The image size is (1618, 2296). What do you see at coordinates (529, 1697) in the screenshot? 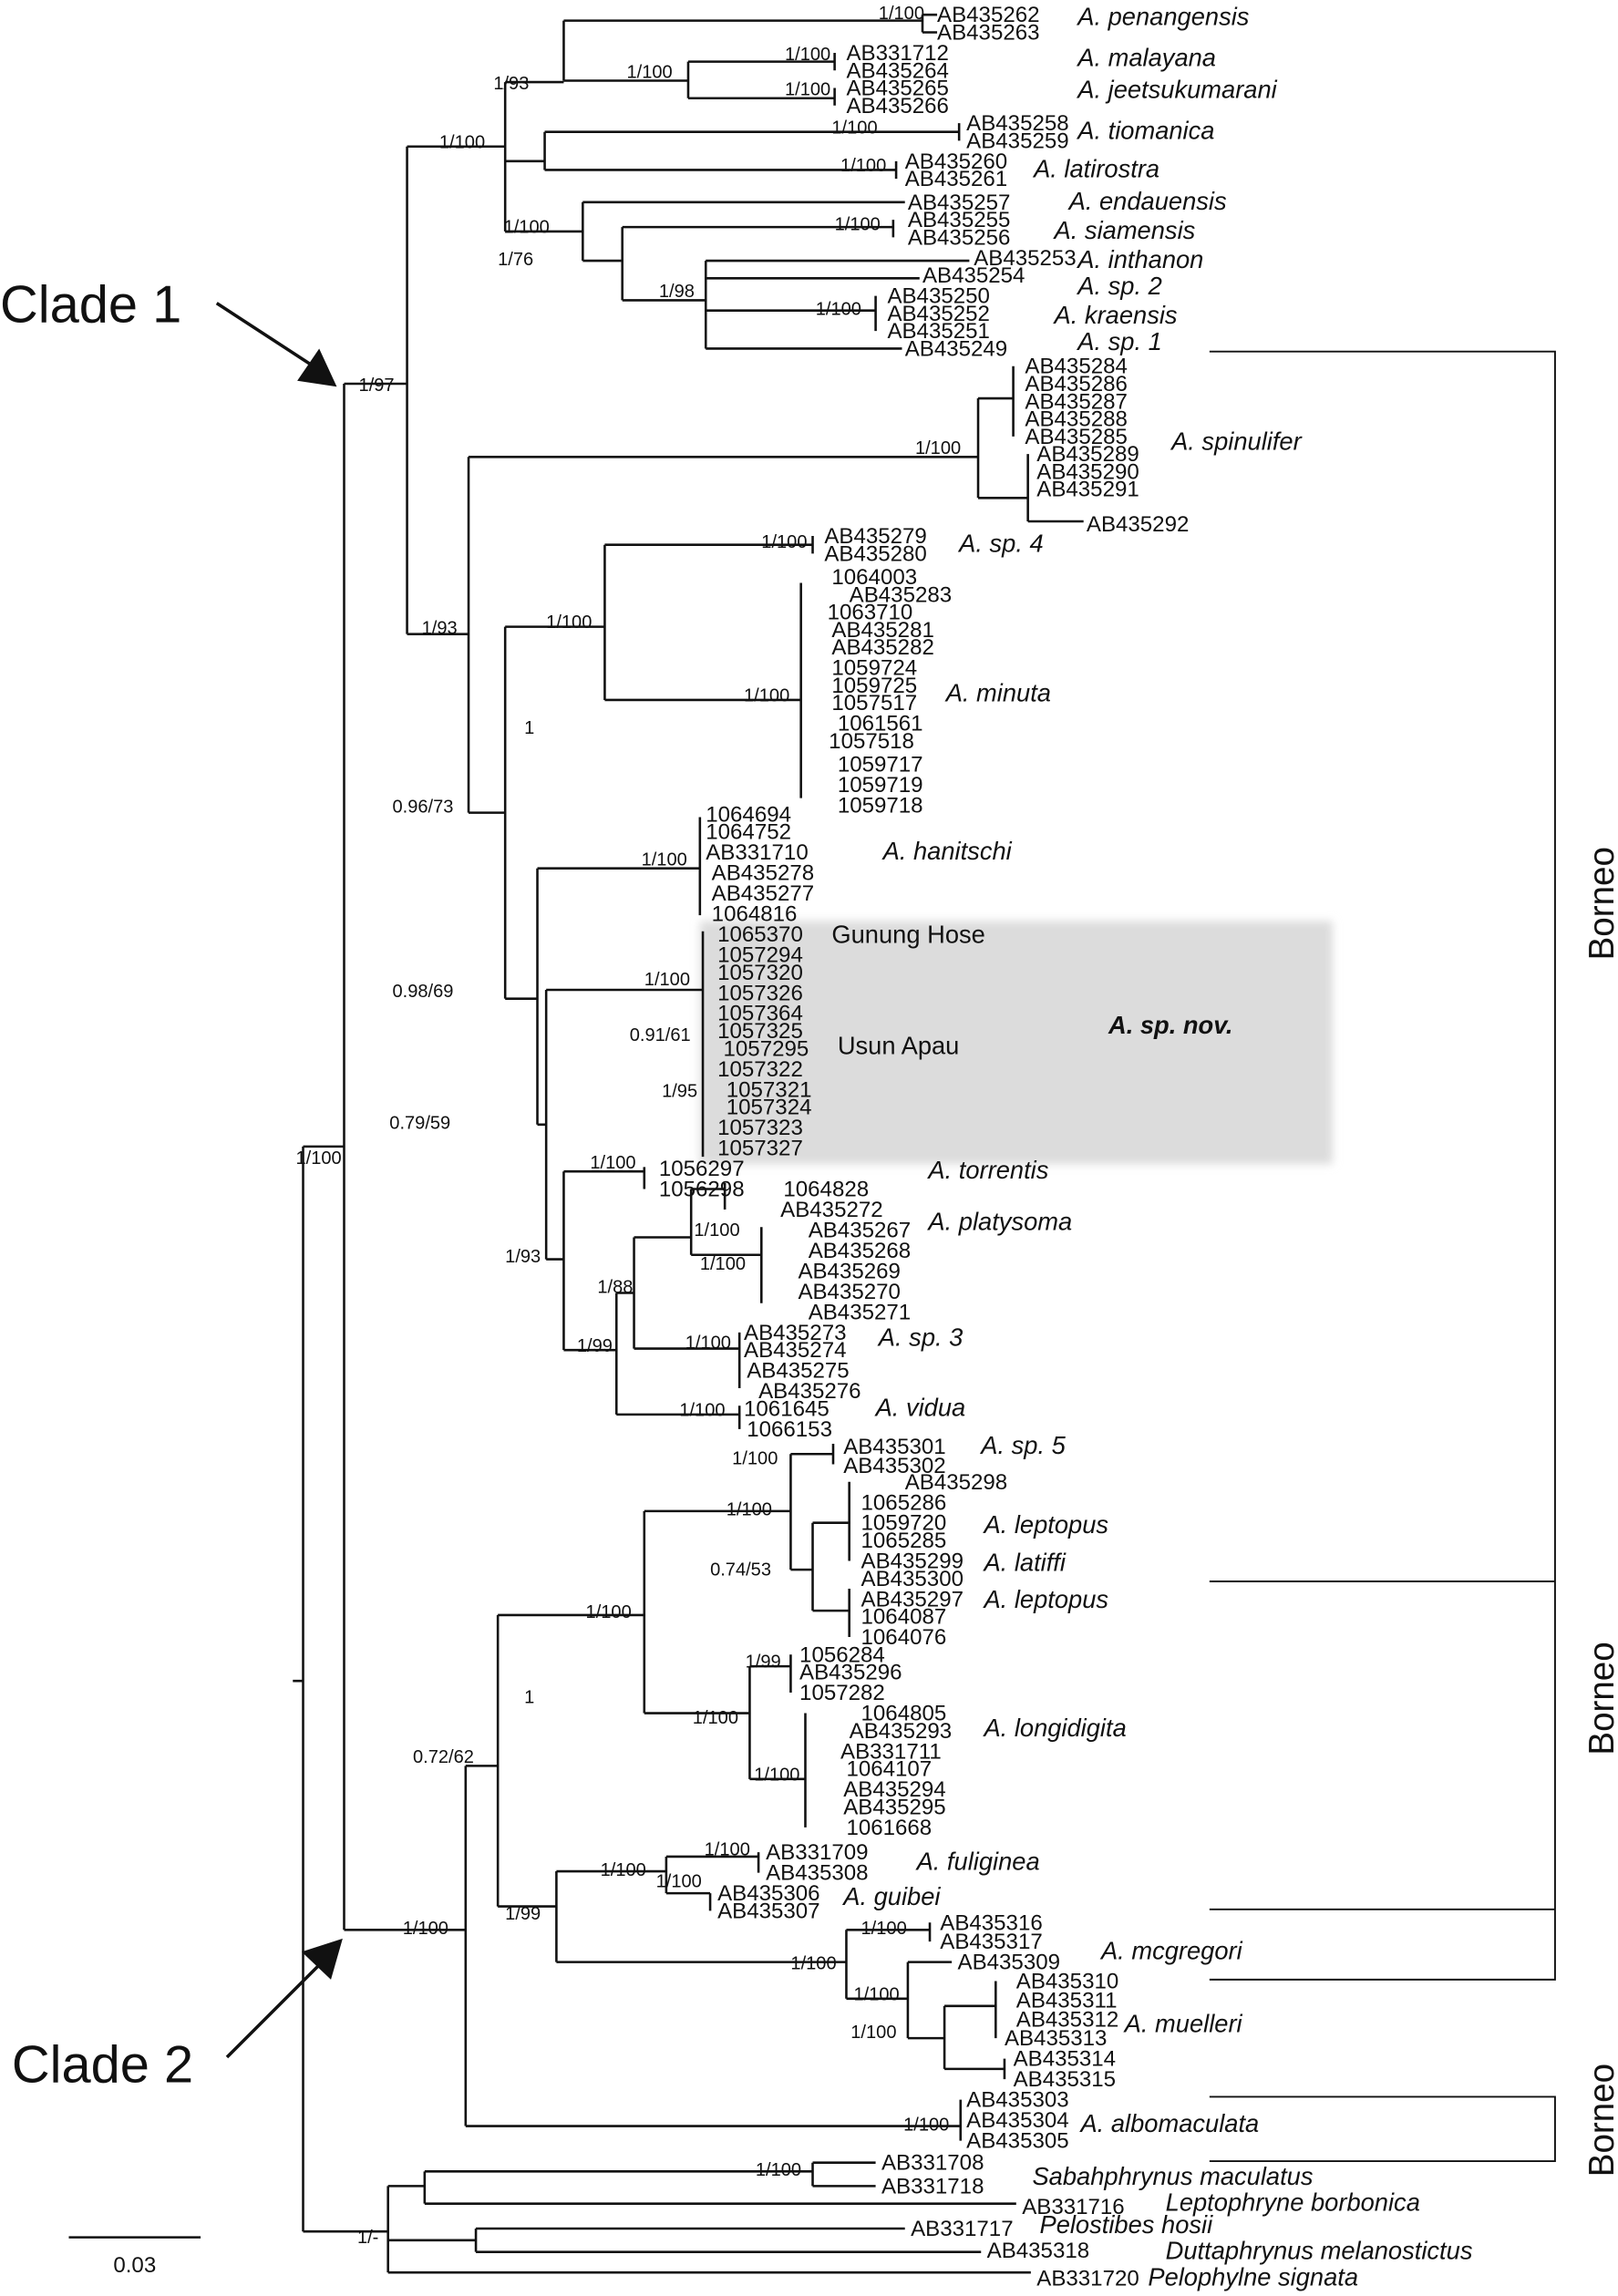
I see `support-value-label: 1` at bounding box center [529, 1697].